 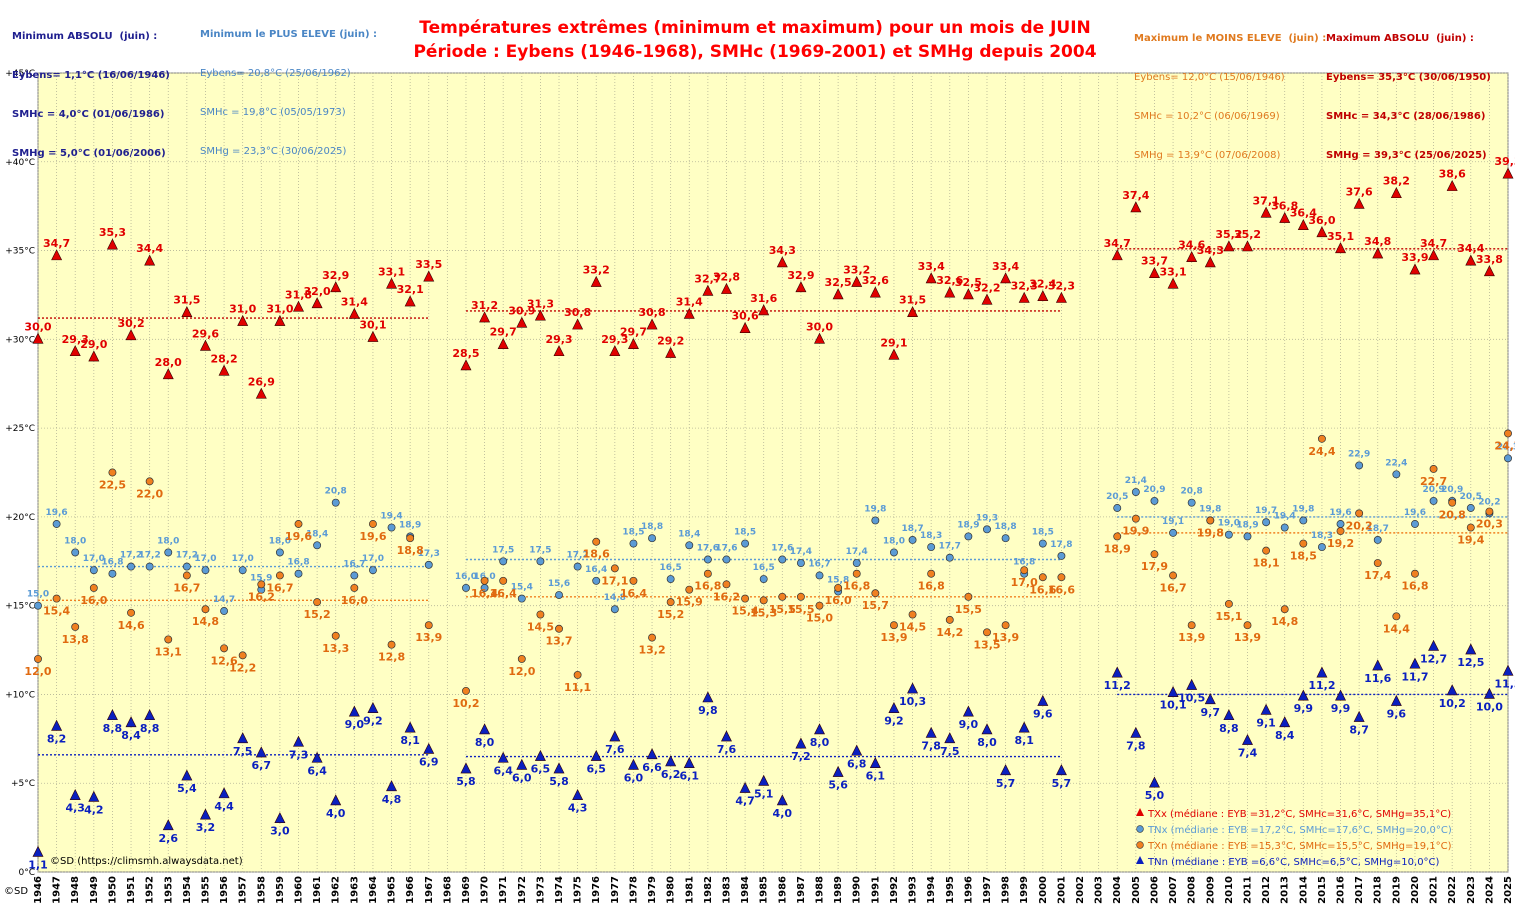 I want to click on corner-credit: ©SD, so click(x=16, y=891).